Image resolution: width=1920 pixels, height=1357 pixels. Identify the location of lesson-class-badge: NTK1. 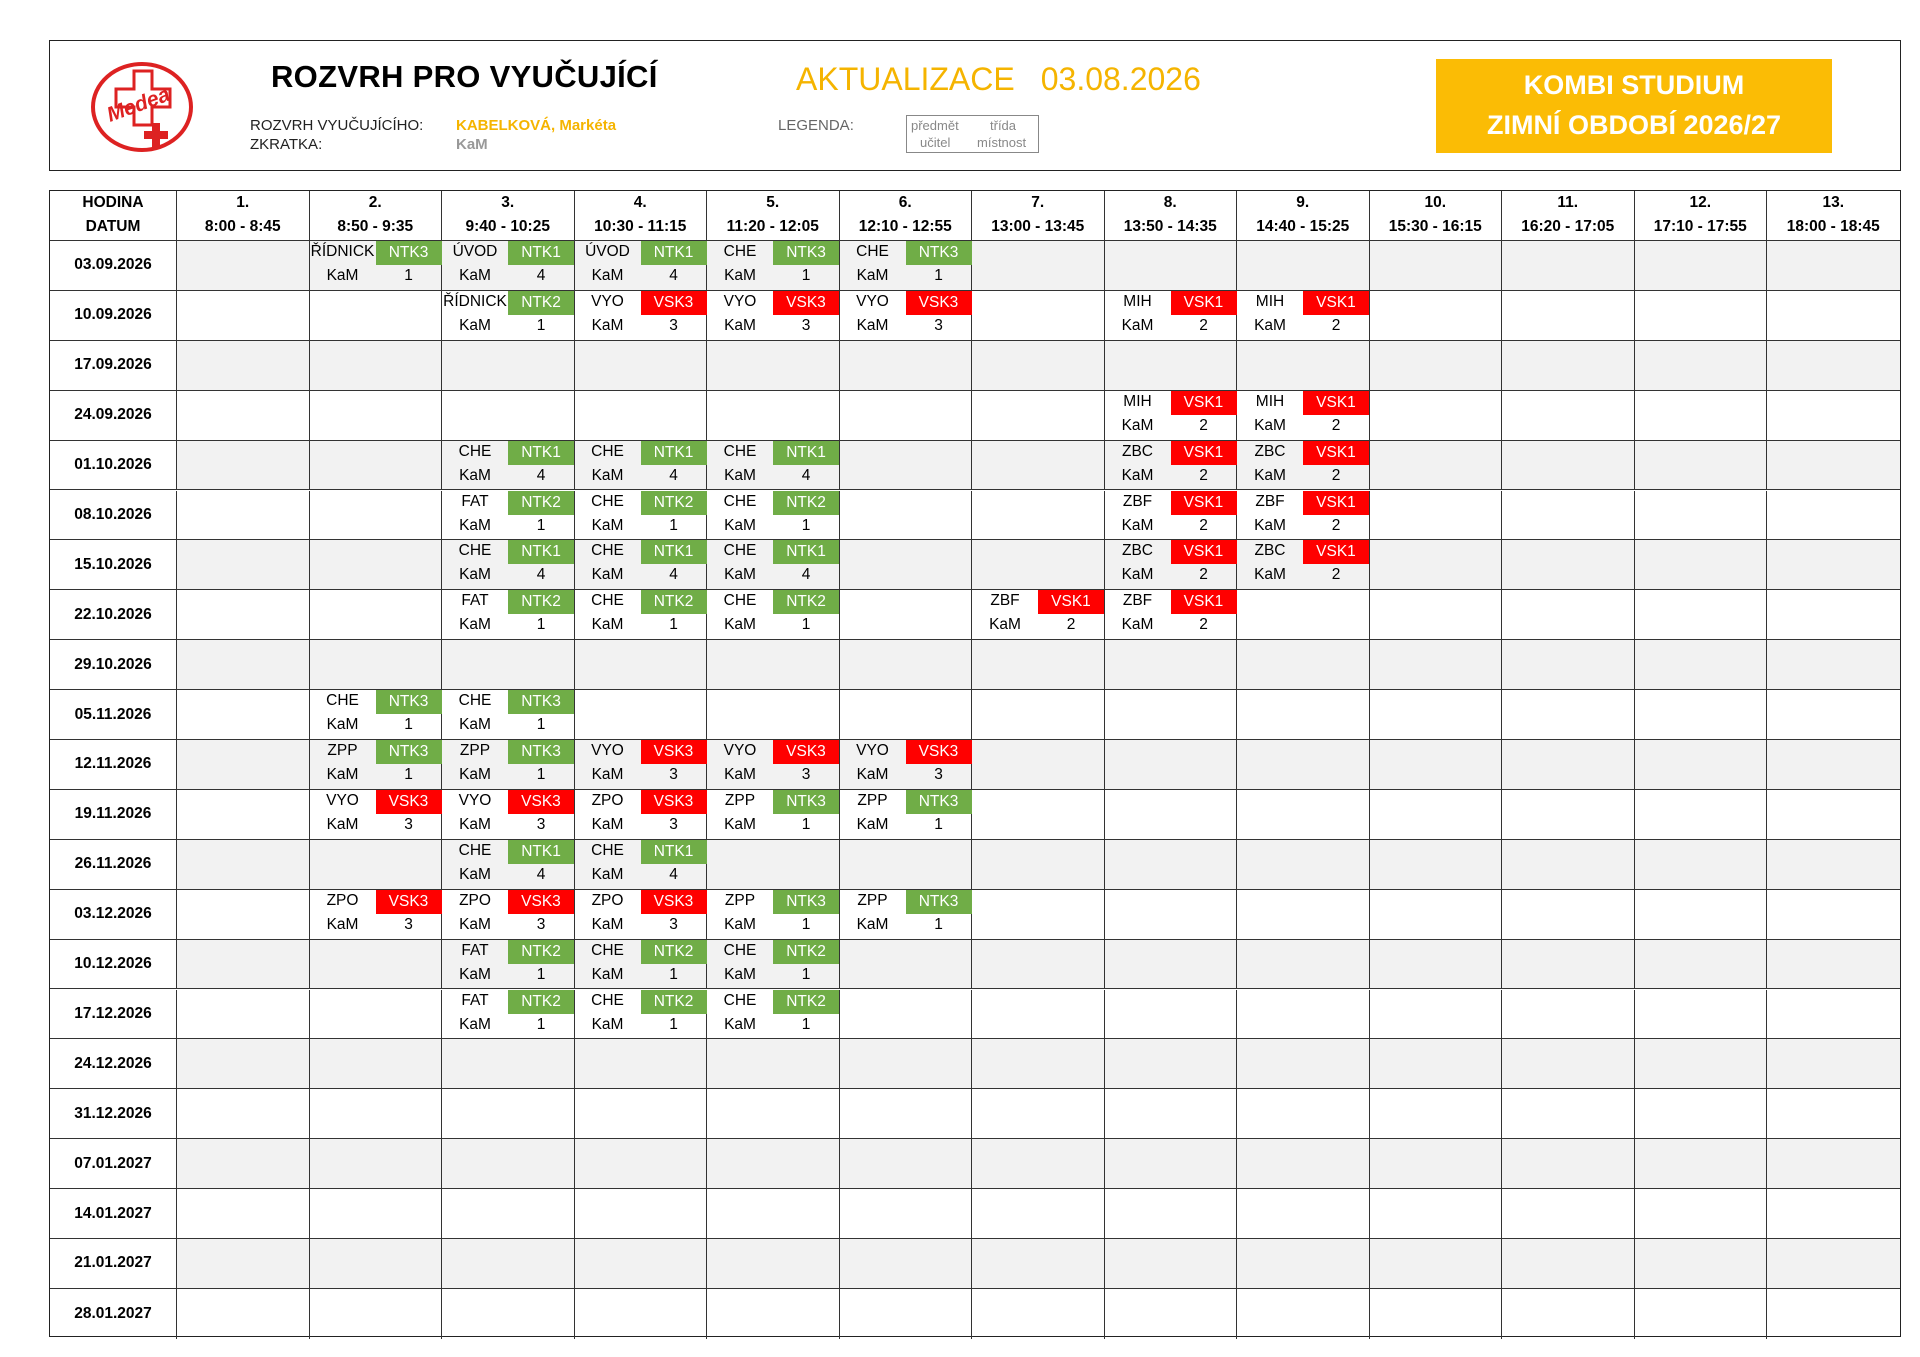
(541, 452).